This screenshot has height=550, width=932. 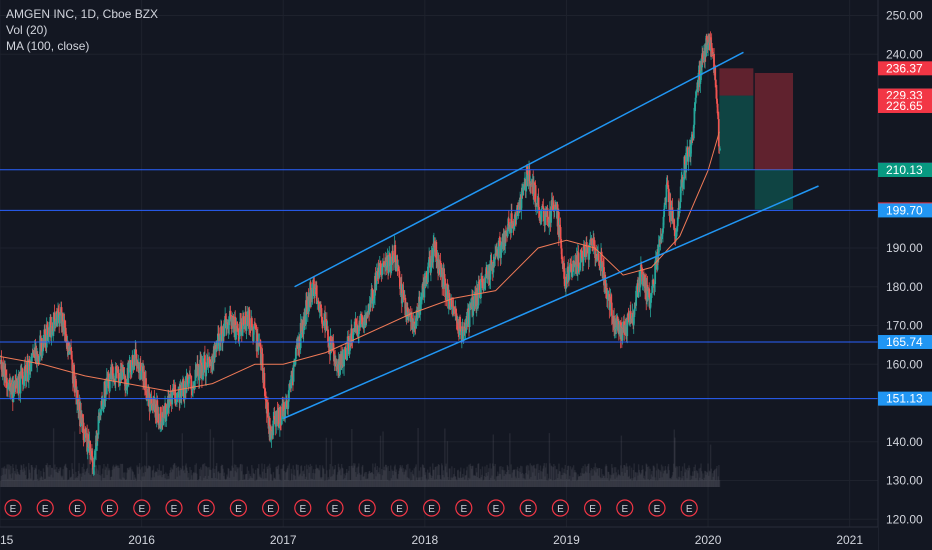 I want to click on moving-average-label: MA (100, close), so click(x=48, y=46).